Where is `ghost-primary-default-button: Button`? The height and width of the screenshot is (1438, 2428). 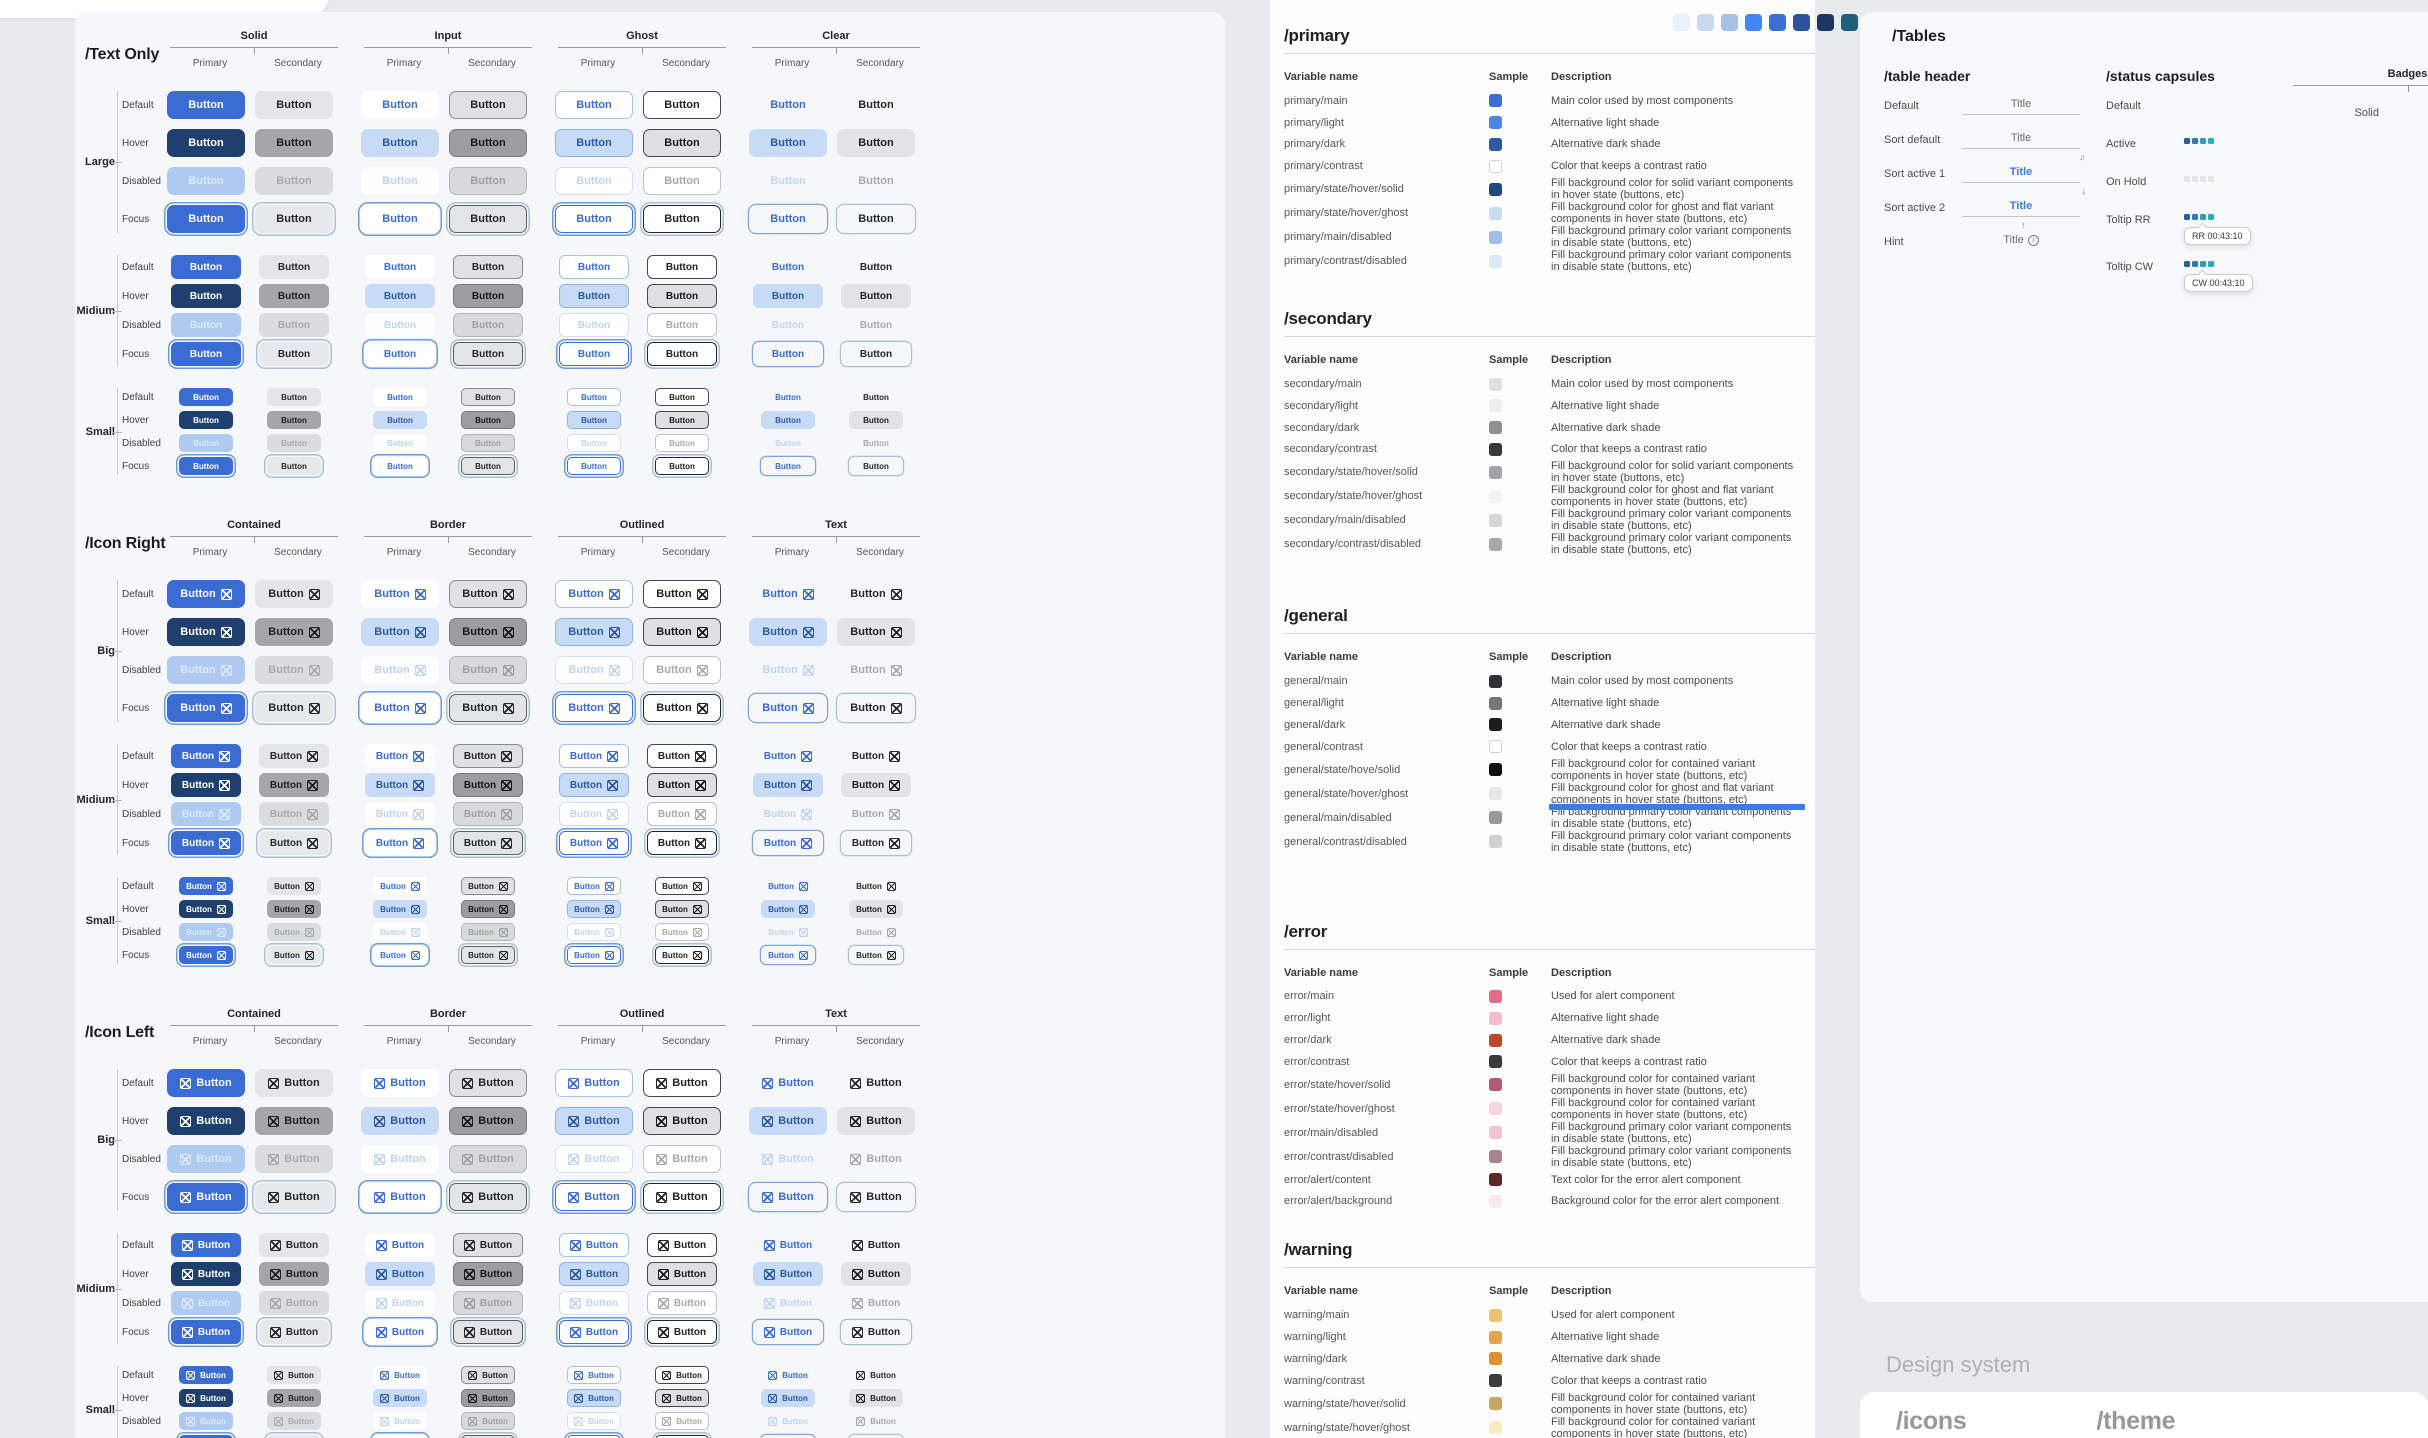
ghost-primary-default-button: Button is located at coordinates (594, 105).